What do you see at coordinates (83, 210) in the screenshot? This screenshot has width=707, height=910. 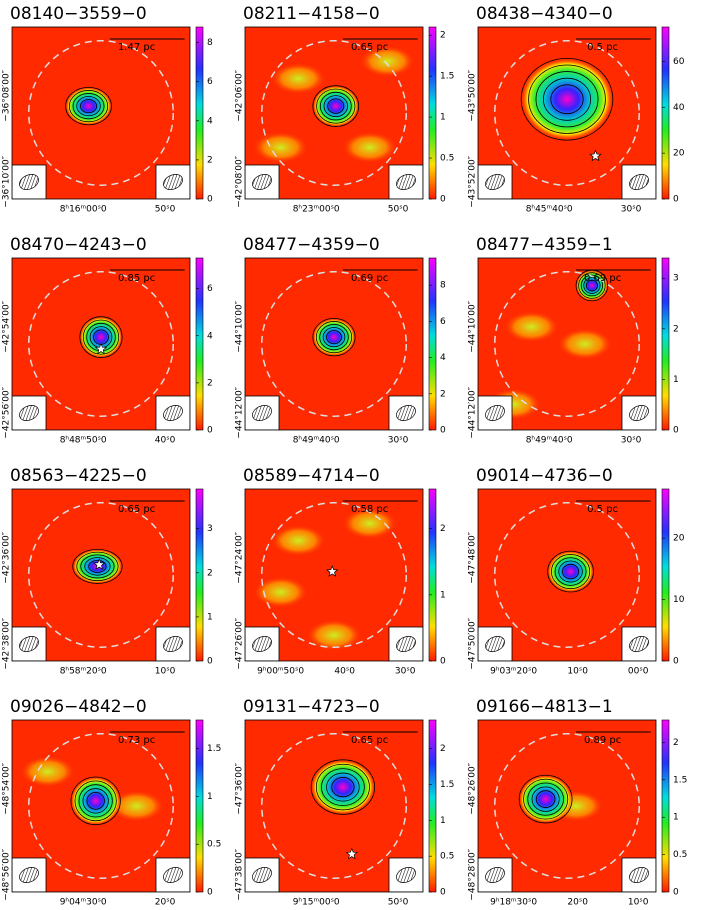 I see `ra-label: 8ʰ16ᵐ00ˢ0` at bounding box center [83, 210].